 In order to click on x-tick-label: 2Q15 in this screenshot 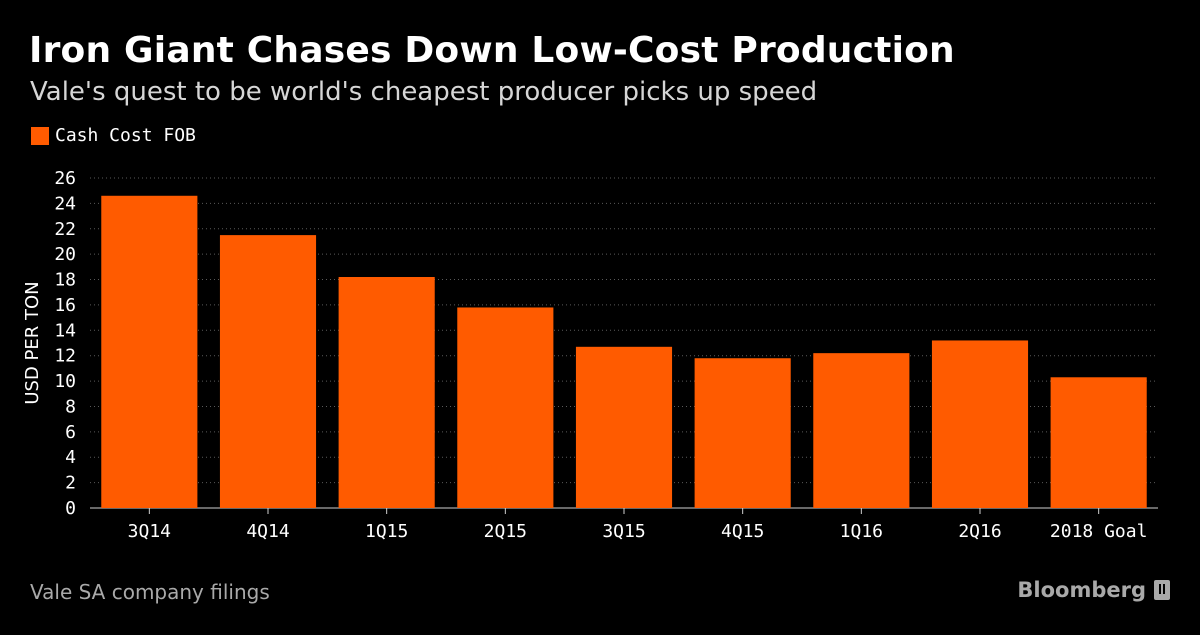, I will do `click(505, 531)`.